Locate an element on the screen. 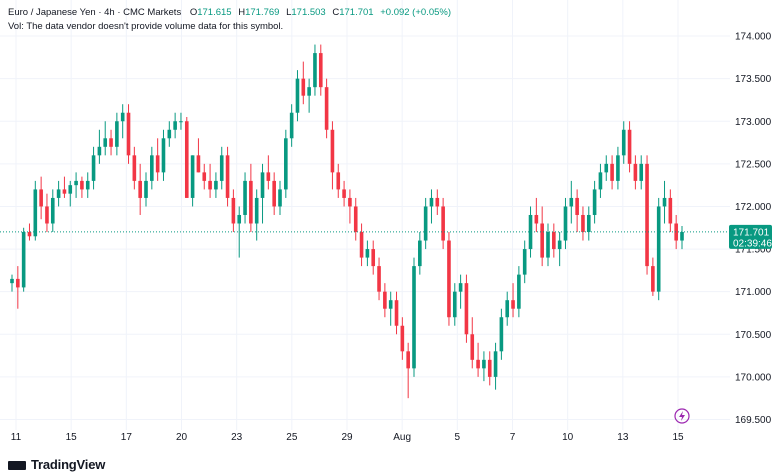 This screenshot has width=780, height=475. time-tick-label: 11 is located at coordinates (16, 437).